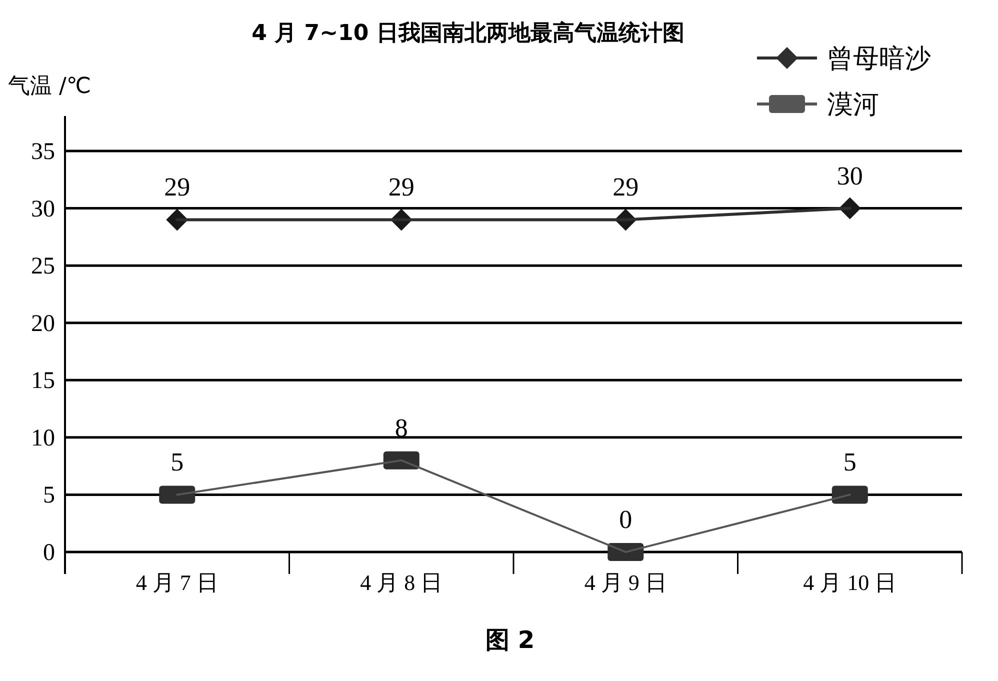  Describe the element at coordinates (625, 519) in the screenshot. I see `data-label: 0` at that location.